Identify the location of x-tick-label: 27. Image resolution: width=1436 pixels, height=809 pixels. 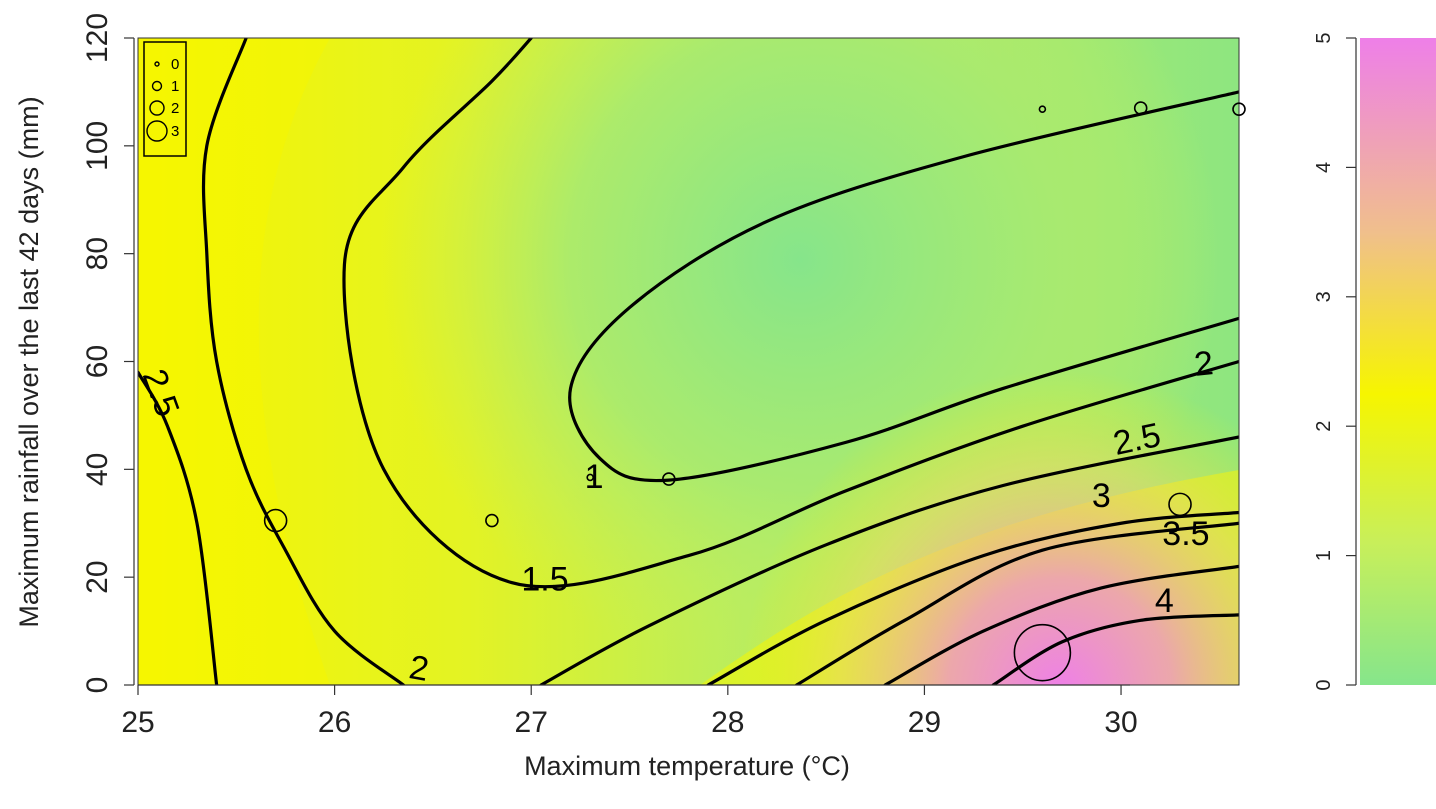
(531, 722).